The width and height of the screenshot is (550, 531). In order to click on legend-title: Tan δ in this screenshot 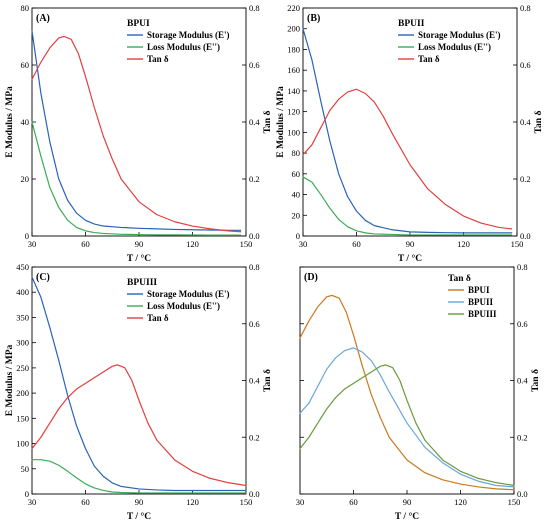, I will do `click(459, 279)`.